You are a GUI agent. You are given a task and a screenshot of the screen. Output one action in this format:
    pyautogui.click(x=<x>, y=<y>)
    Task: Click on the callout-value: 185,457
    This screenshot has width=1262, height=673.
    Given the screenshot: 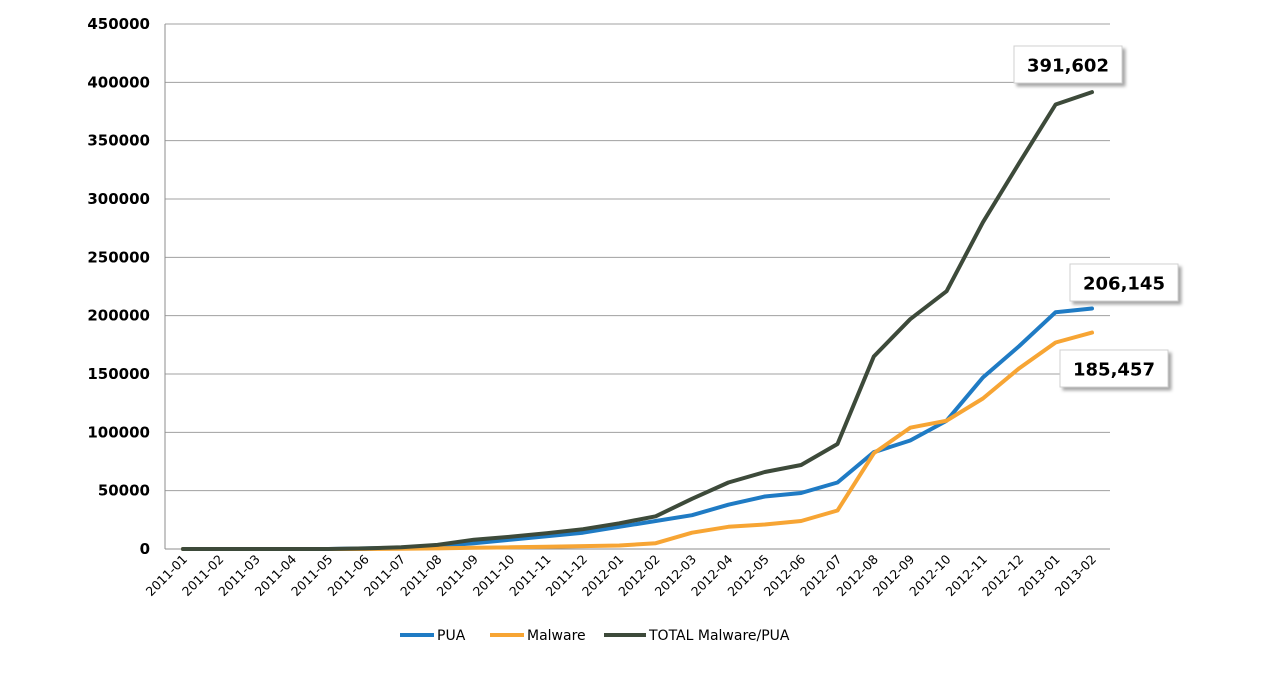 What is the action you would take?
    pyautogui.click(x=1114, y=370)
    